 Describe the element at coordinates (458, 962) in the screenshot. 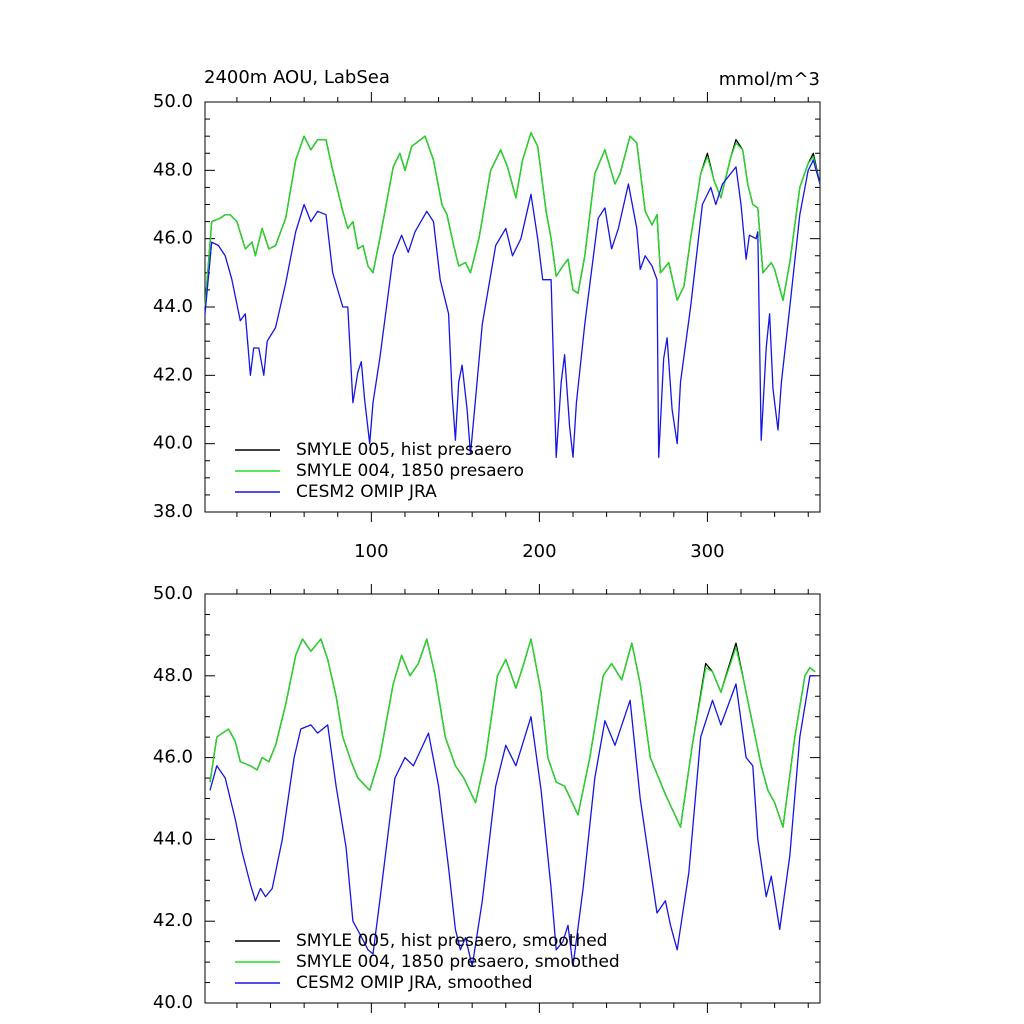

I see `legend-label: SMYLE 004, 1850 presaero, smoothed` at that location.